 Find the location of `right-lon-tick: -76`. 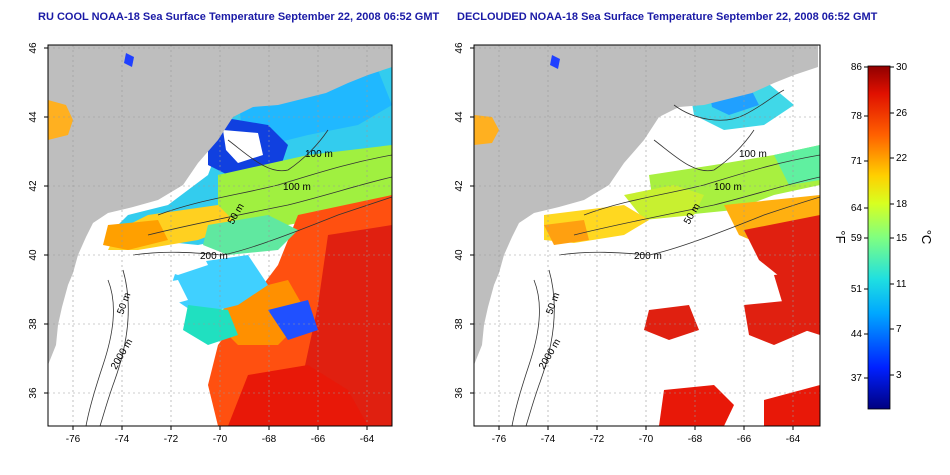

right-lon-tick: -76 is located at coordinates (499, 439).